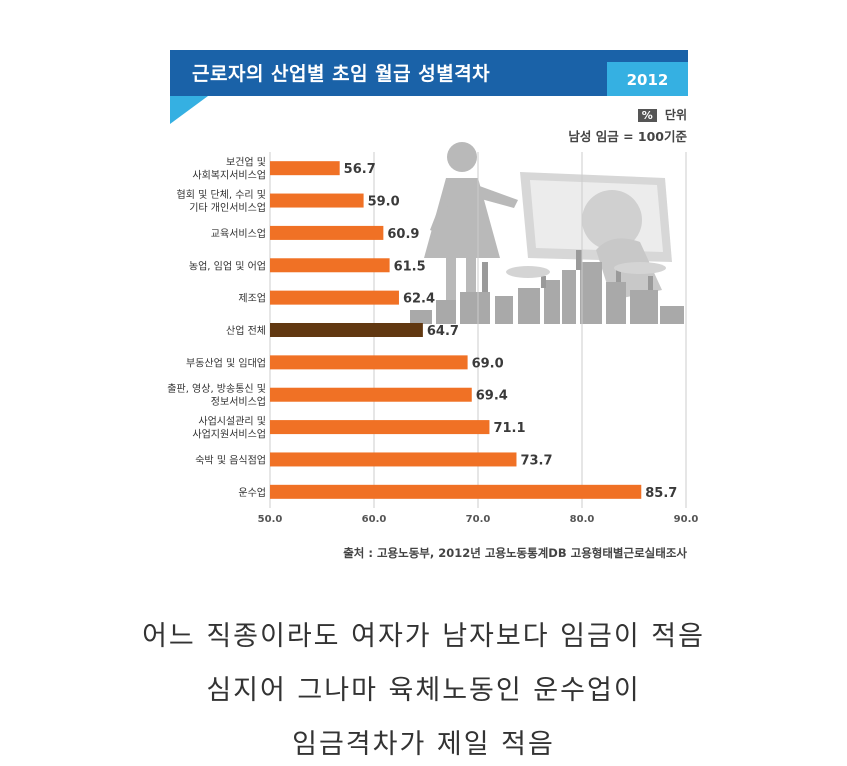  Describe the element at coordinates (488, 363) in the screenshot. I see `bar-value-label-6: 69.0` at that location.